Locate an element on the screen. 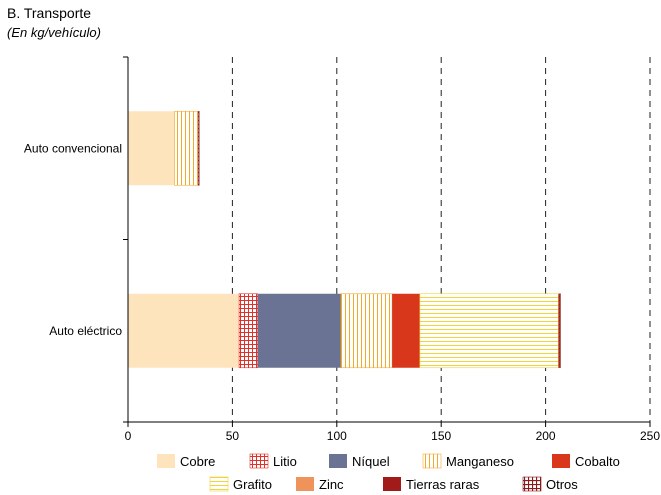 The height and width of the screenshot is (495, 661). x-tick-label-150: 150 is located at coordinates (441, 436).